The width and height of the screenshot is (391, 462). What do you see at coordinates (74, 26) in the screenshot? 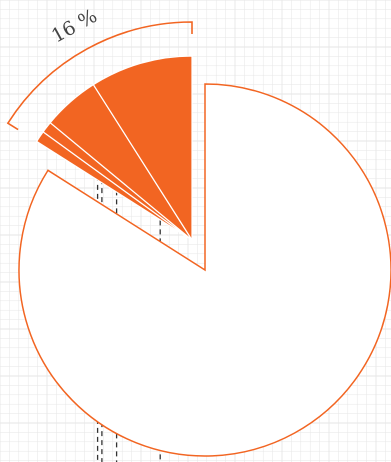
I see `percent-label: 16 %` at bounding box center [74, 26].